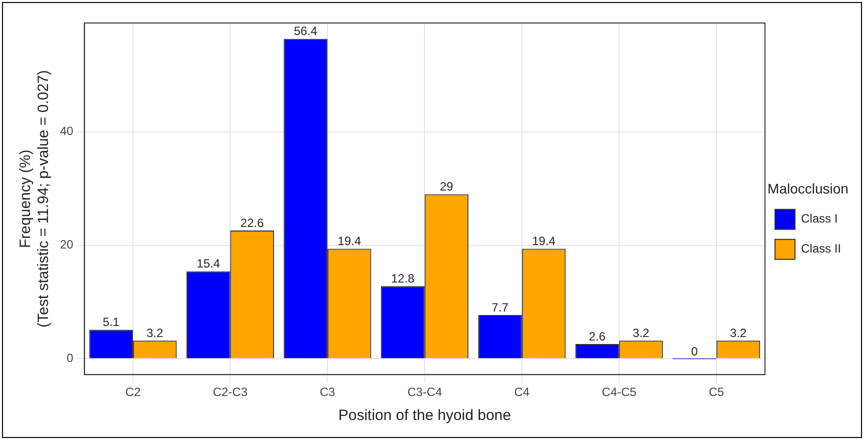 The height and width of the screenshot is (440, 864). I want to click on x-tick-label: C3, so click(328, 392).